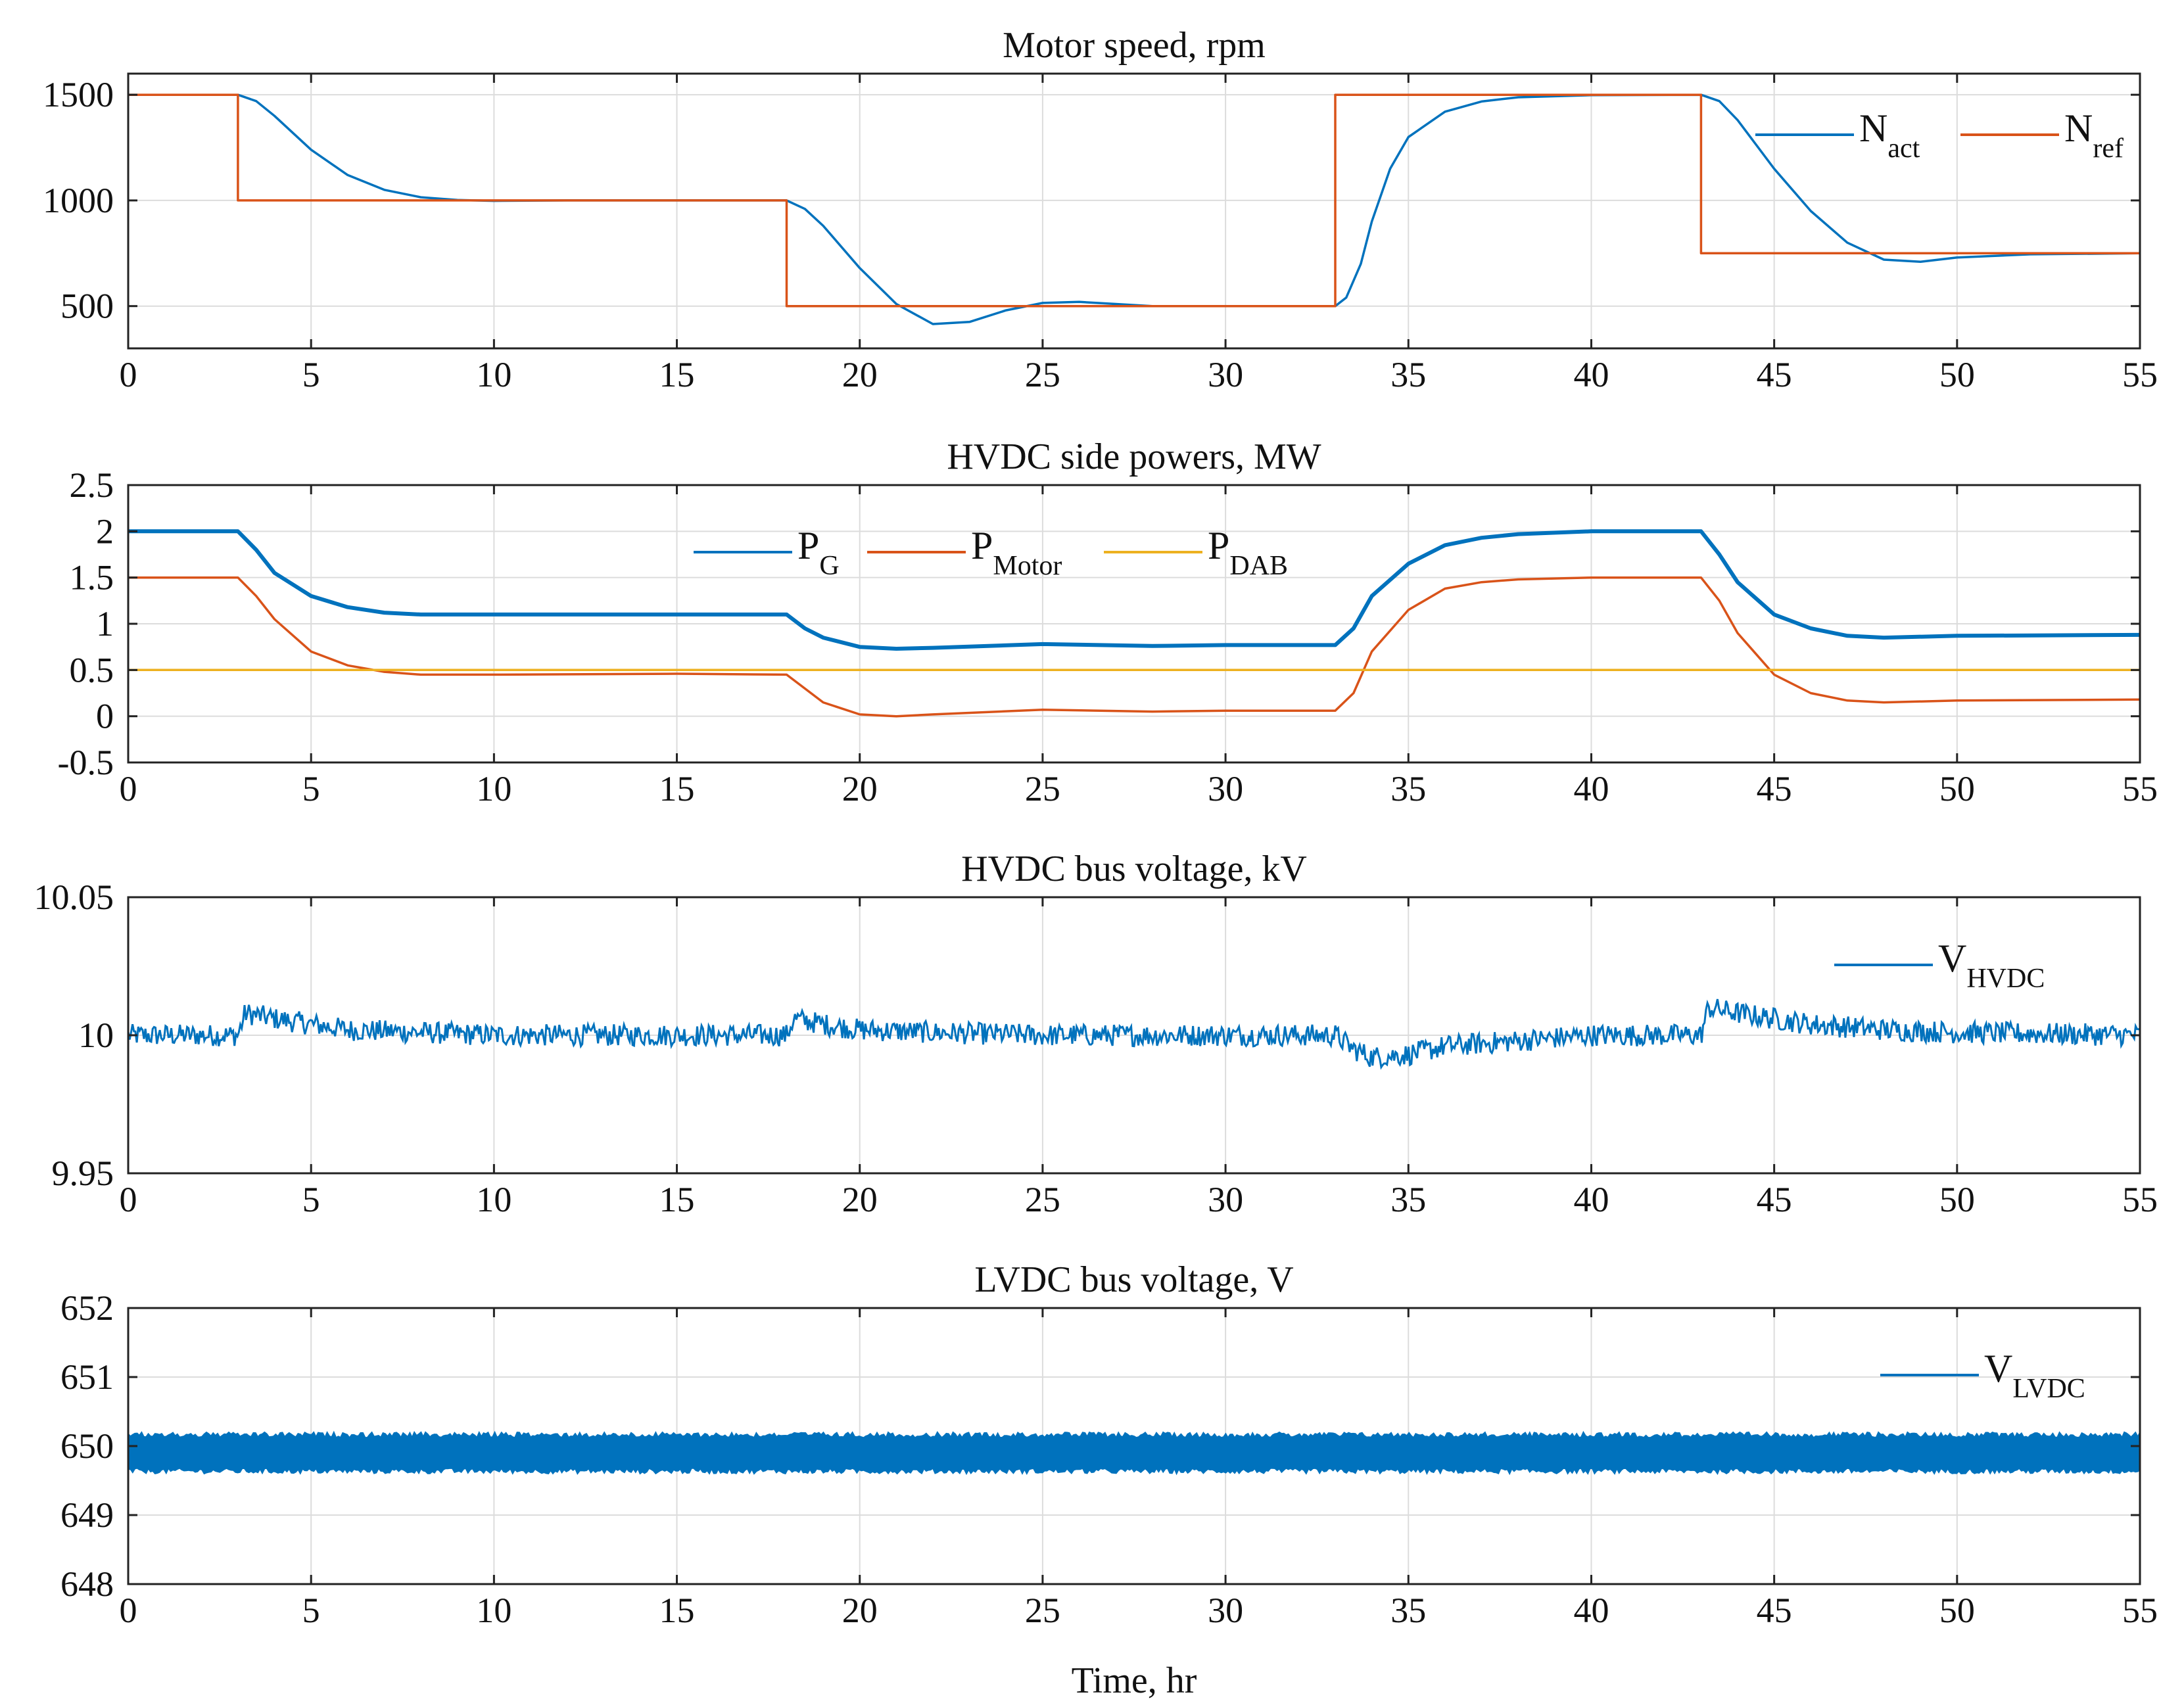  I want to click on legend: VLVDC, so click(1982, 1375).